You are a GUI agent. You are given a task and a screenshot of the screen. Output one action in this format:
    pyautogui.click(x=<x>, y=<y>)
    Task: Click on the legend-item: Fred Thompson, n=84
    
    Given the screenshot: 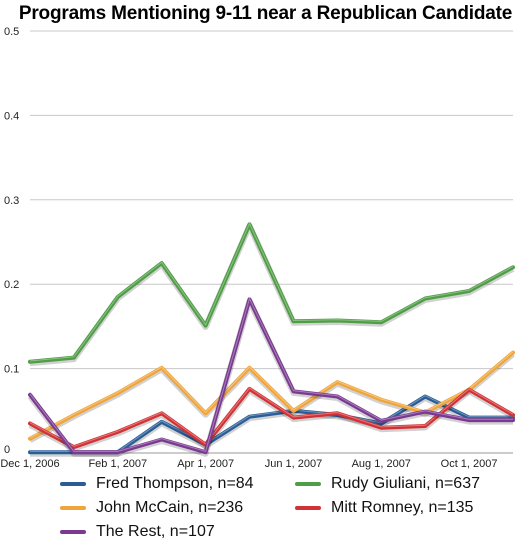 What is the action you would take?
    pyautogui.click(x=157, y=484)
    